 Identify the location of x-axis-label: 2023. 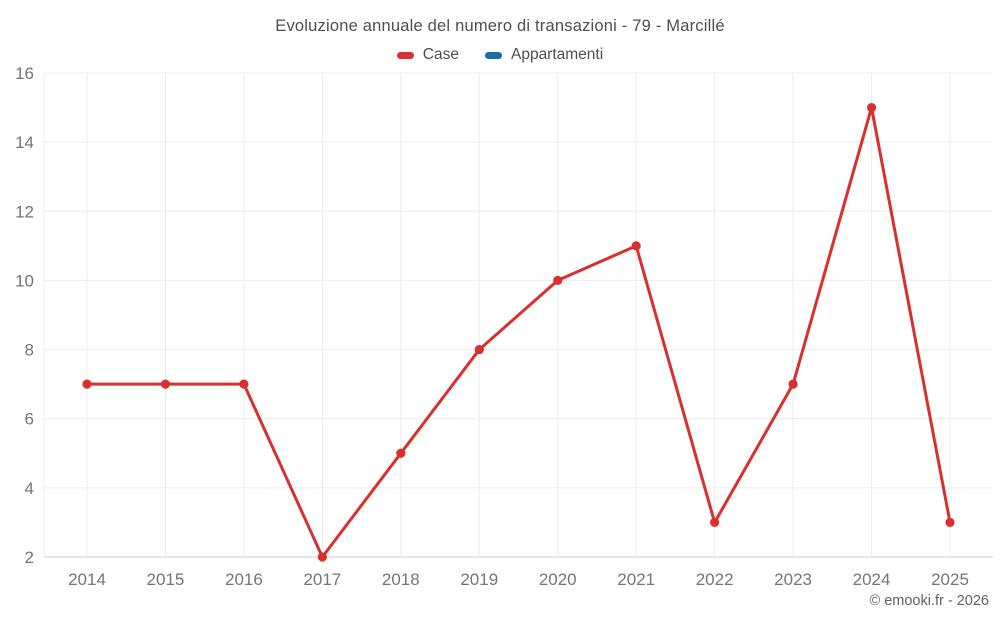
(793, 579).